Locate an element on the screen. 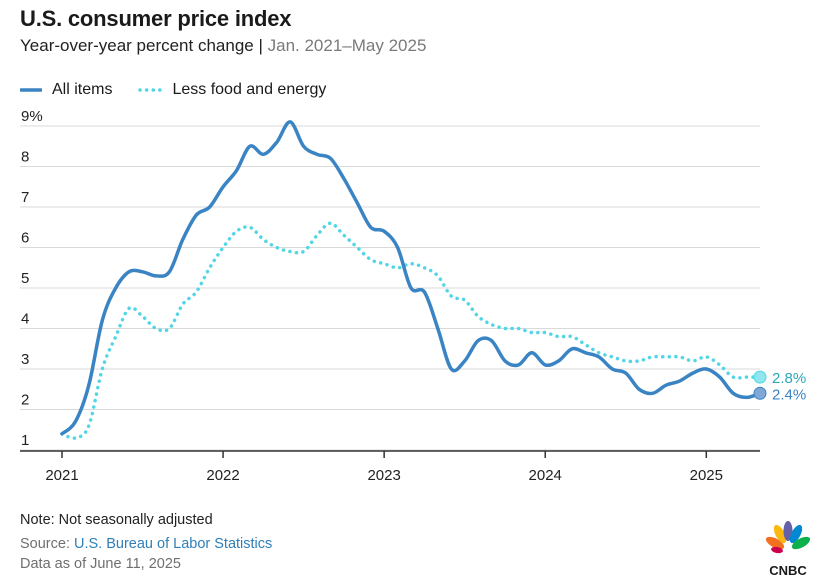  x-tick-label: 2025 is located at coordinates (706, 475).